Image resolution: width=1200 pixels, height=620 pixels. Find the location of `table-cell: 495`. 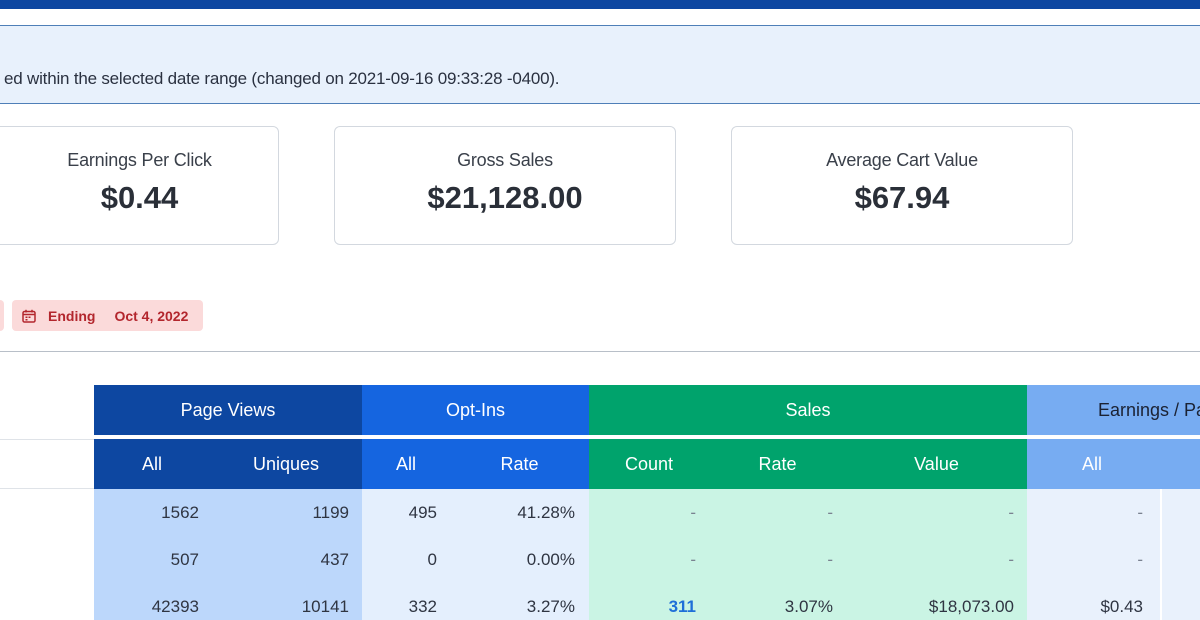

table-cell: 495 is located at coordinates (406, 512).